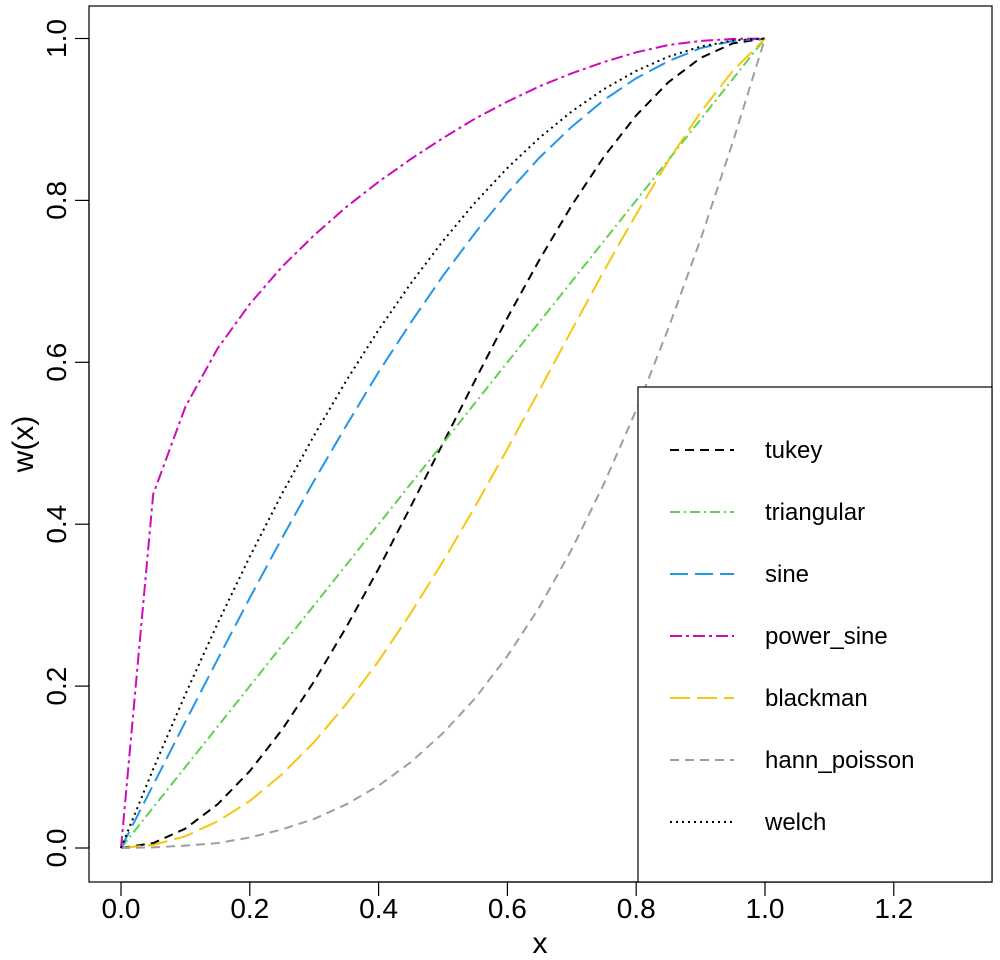  What do you see at coordinates (787, 574) in the screenshot?
I see `legend-label-sine: sine` at bounding box center [787, 574].